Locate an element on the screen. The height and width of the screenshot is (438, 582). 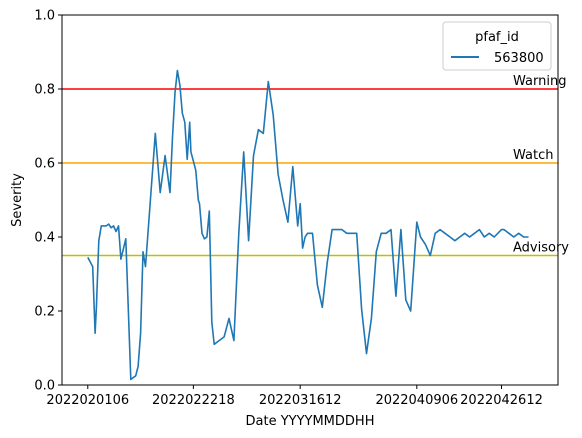
legend: pfaf_id 563800 is located at coordinates (497, 46).